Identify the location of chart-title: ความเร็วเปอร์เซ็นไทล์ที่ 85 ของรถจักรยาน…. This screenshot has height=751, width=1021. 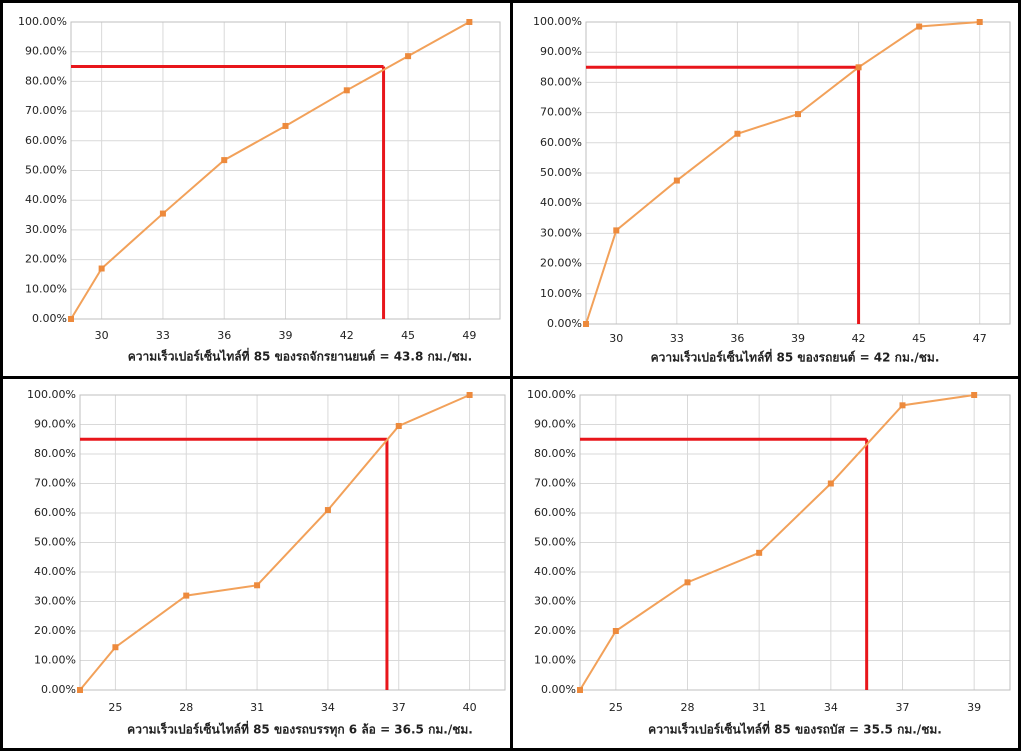
(300, 356).